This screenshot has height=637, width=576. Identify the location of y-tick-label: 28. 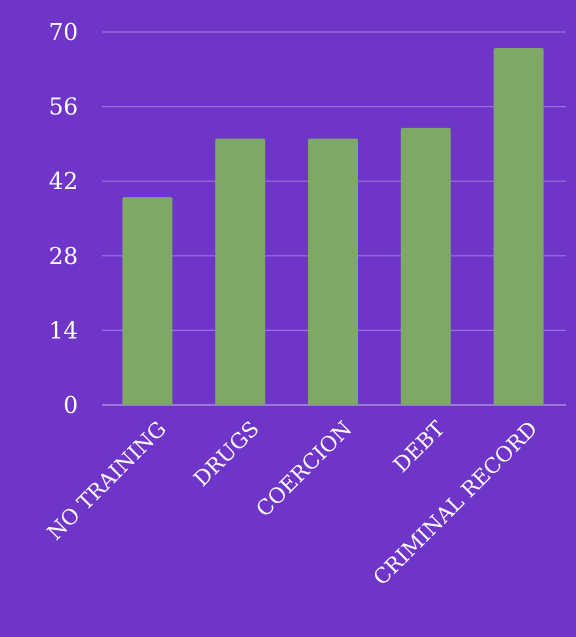
(63, 257).